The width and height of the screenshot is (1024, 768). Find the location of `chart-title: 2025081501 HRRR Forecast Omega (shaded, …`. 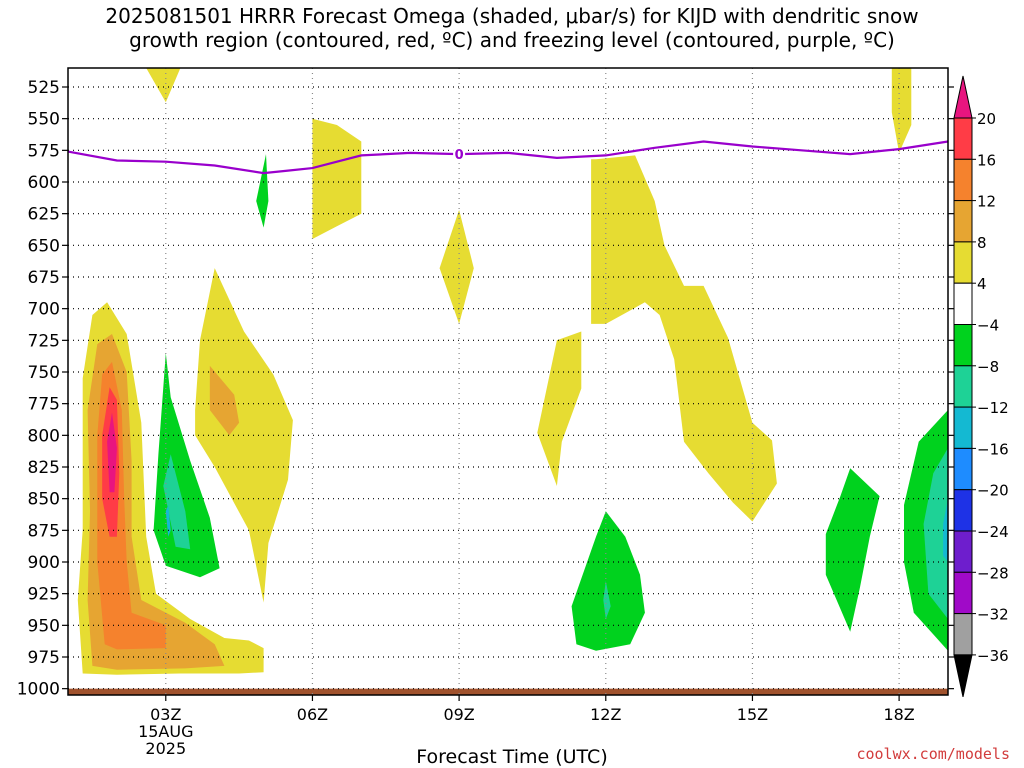

chart-title: 2025081501 HRRR Forecast Omega (shaded, … is located at coordinates (512, 28).